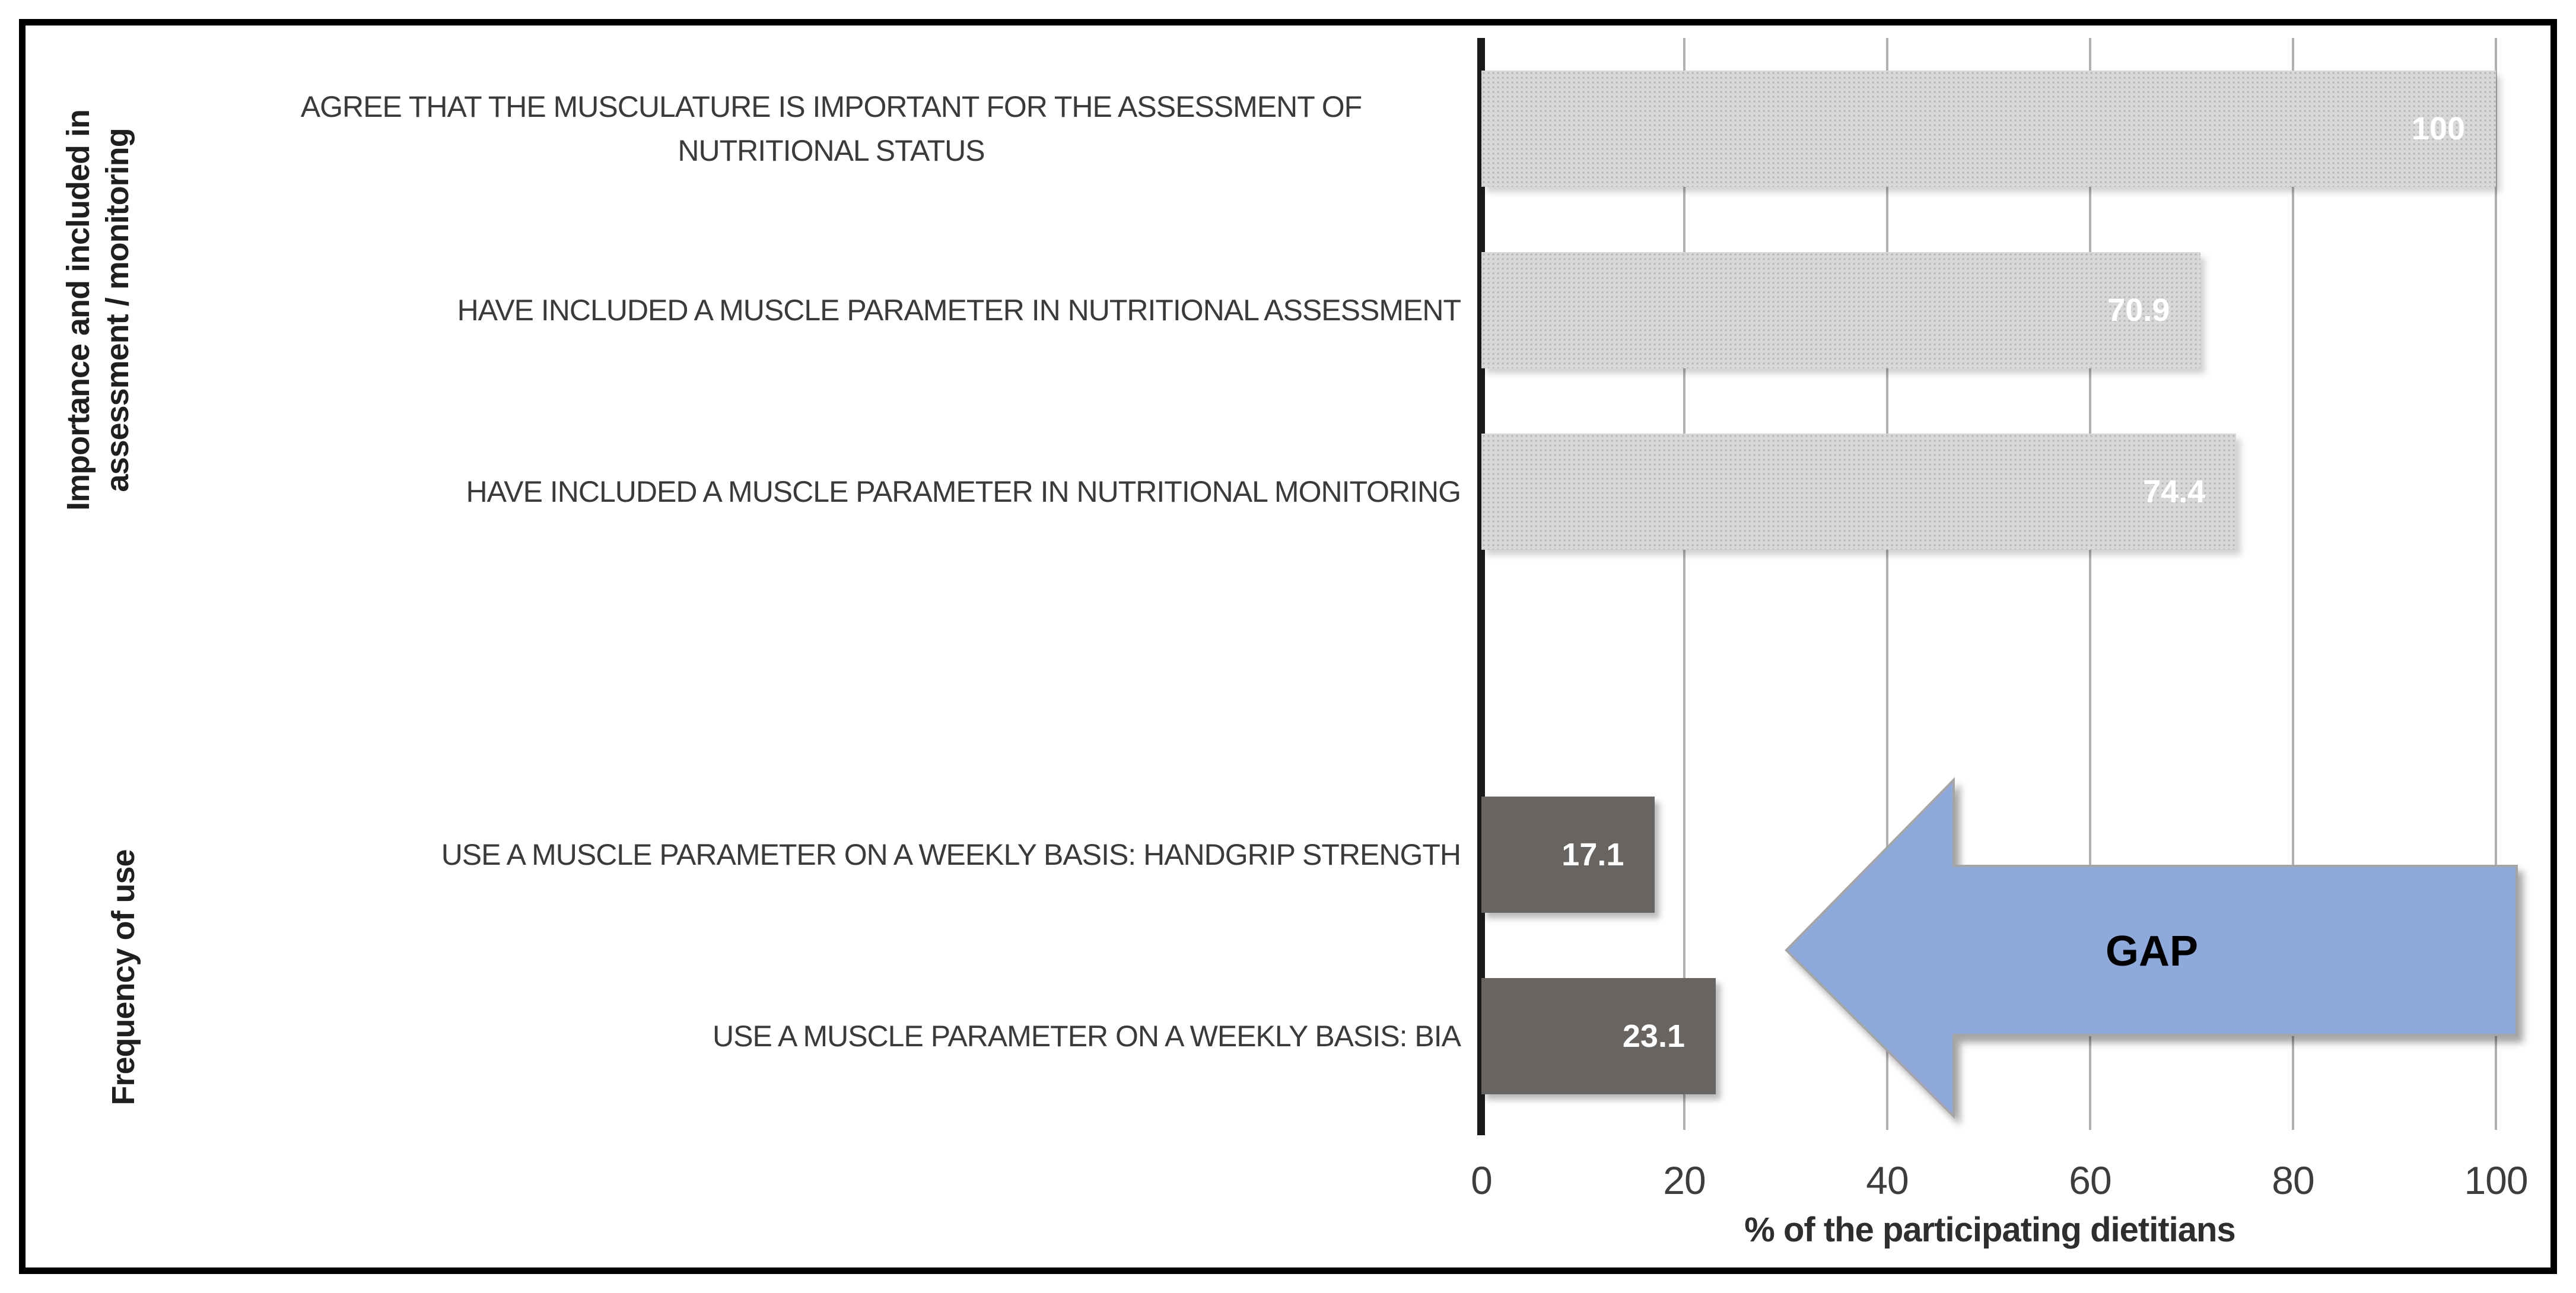 This screenshot has height=1293, width=2576. What do you see at coordinates (117, 310) in the screenshot?
I see `group-label-importance-line2: assessment / monitoring` at bounding box center [117, 310].